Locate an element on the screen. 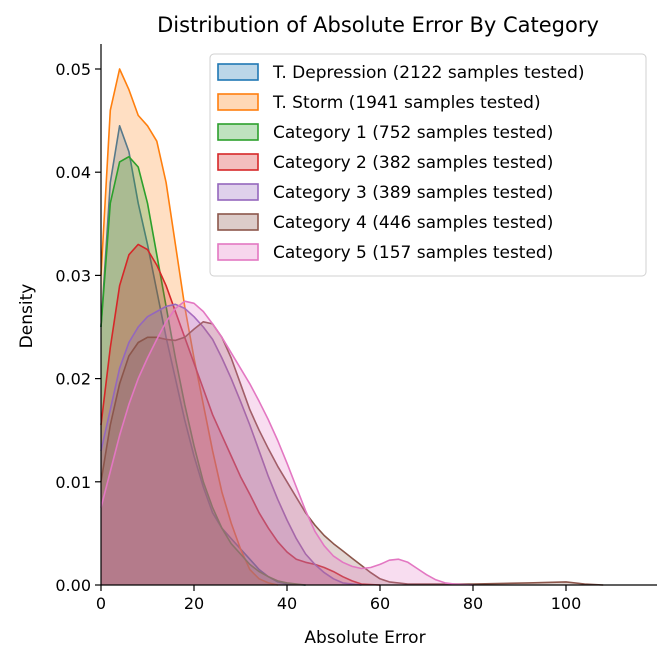  y-tick-label: 0.00 is located at coordinates (73, 585).